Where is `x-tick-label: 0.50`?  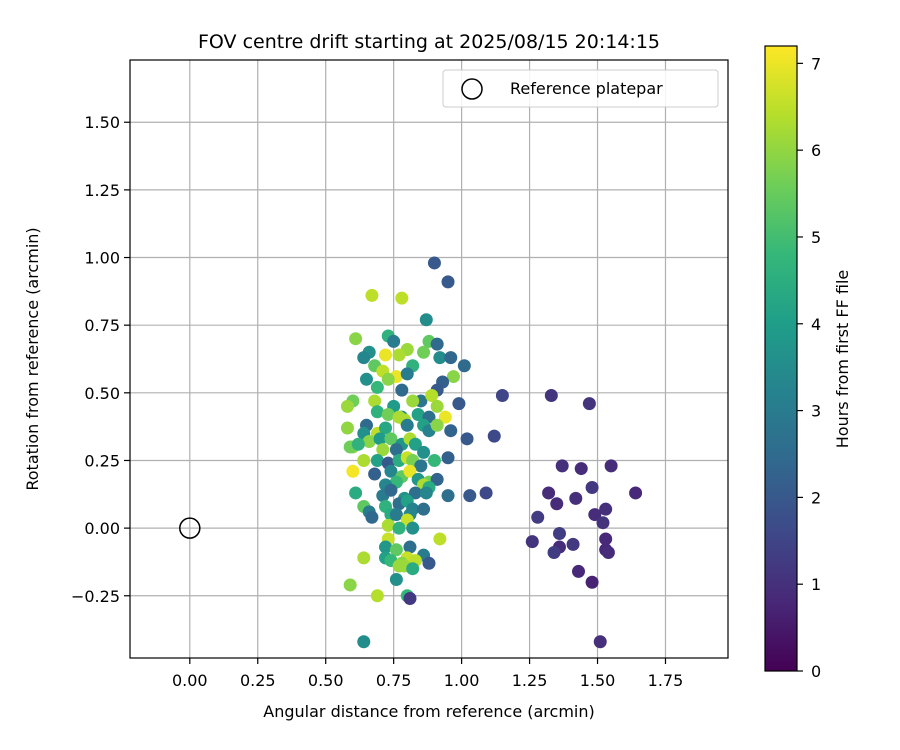 x-tick-label: 0.50 is located at coordinates (326, 680).